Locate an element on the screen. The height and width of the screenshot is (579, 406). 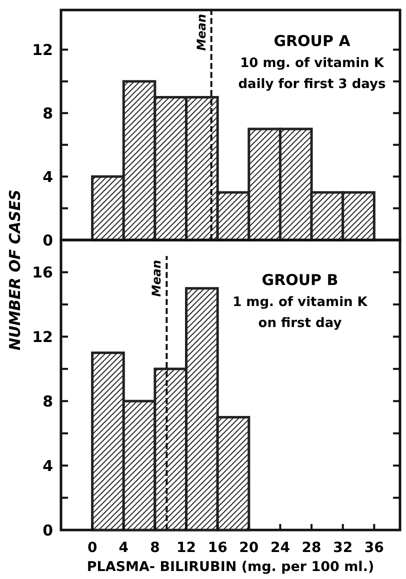
y-tick-label: 16 is located at coordinates (42, 272).